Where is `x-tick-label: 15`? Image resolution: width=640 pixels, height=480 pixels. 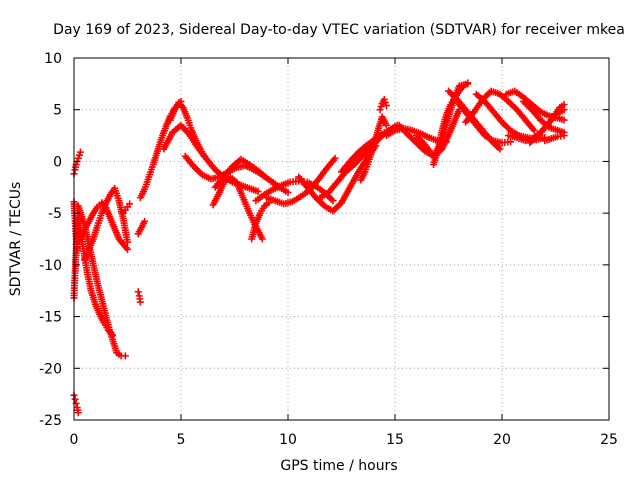
x-tick-label: 15 is located at coordinates (395, 440).